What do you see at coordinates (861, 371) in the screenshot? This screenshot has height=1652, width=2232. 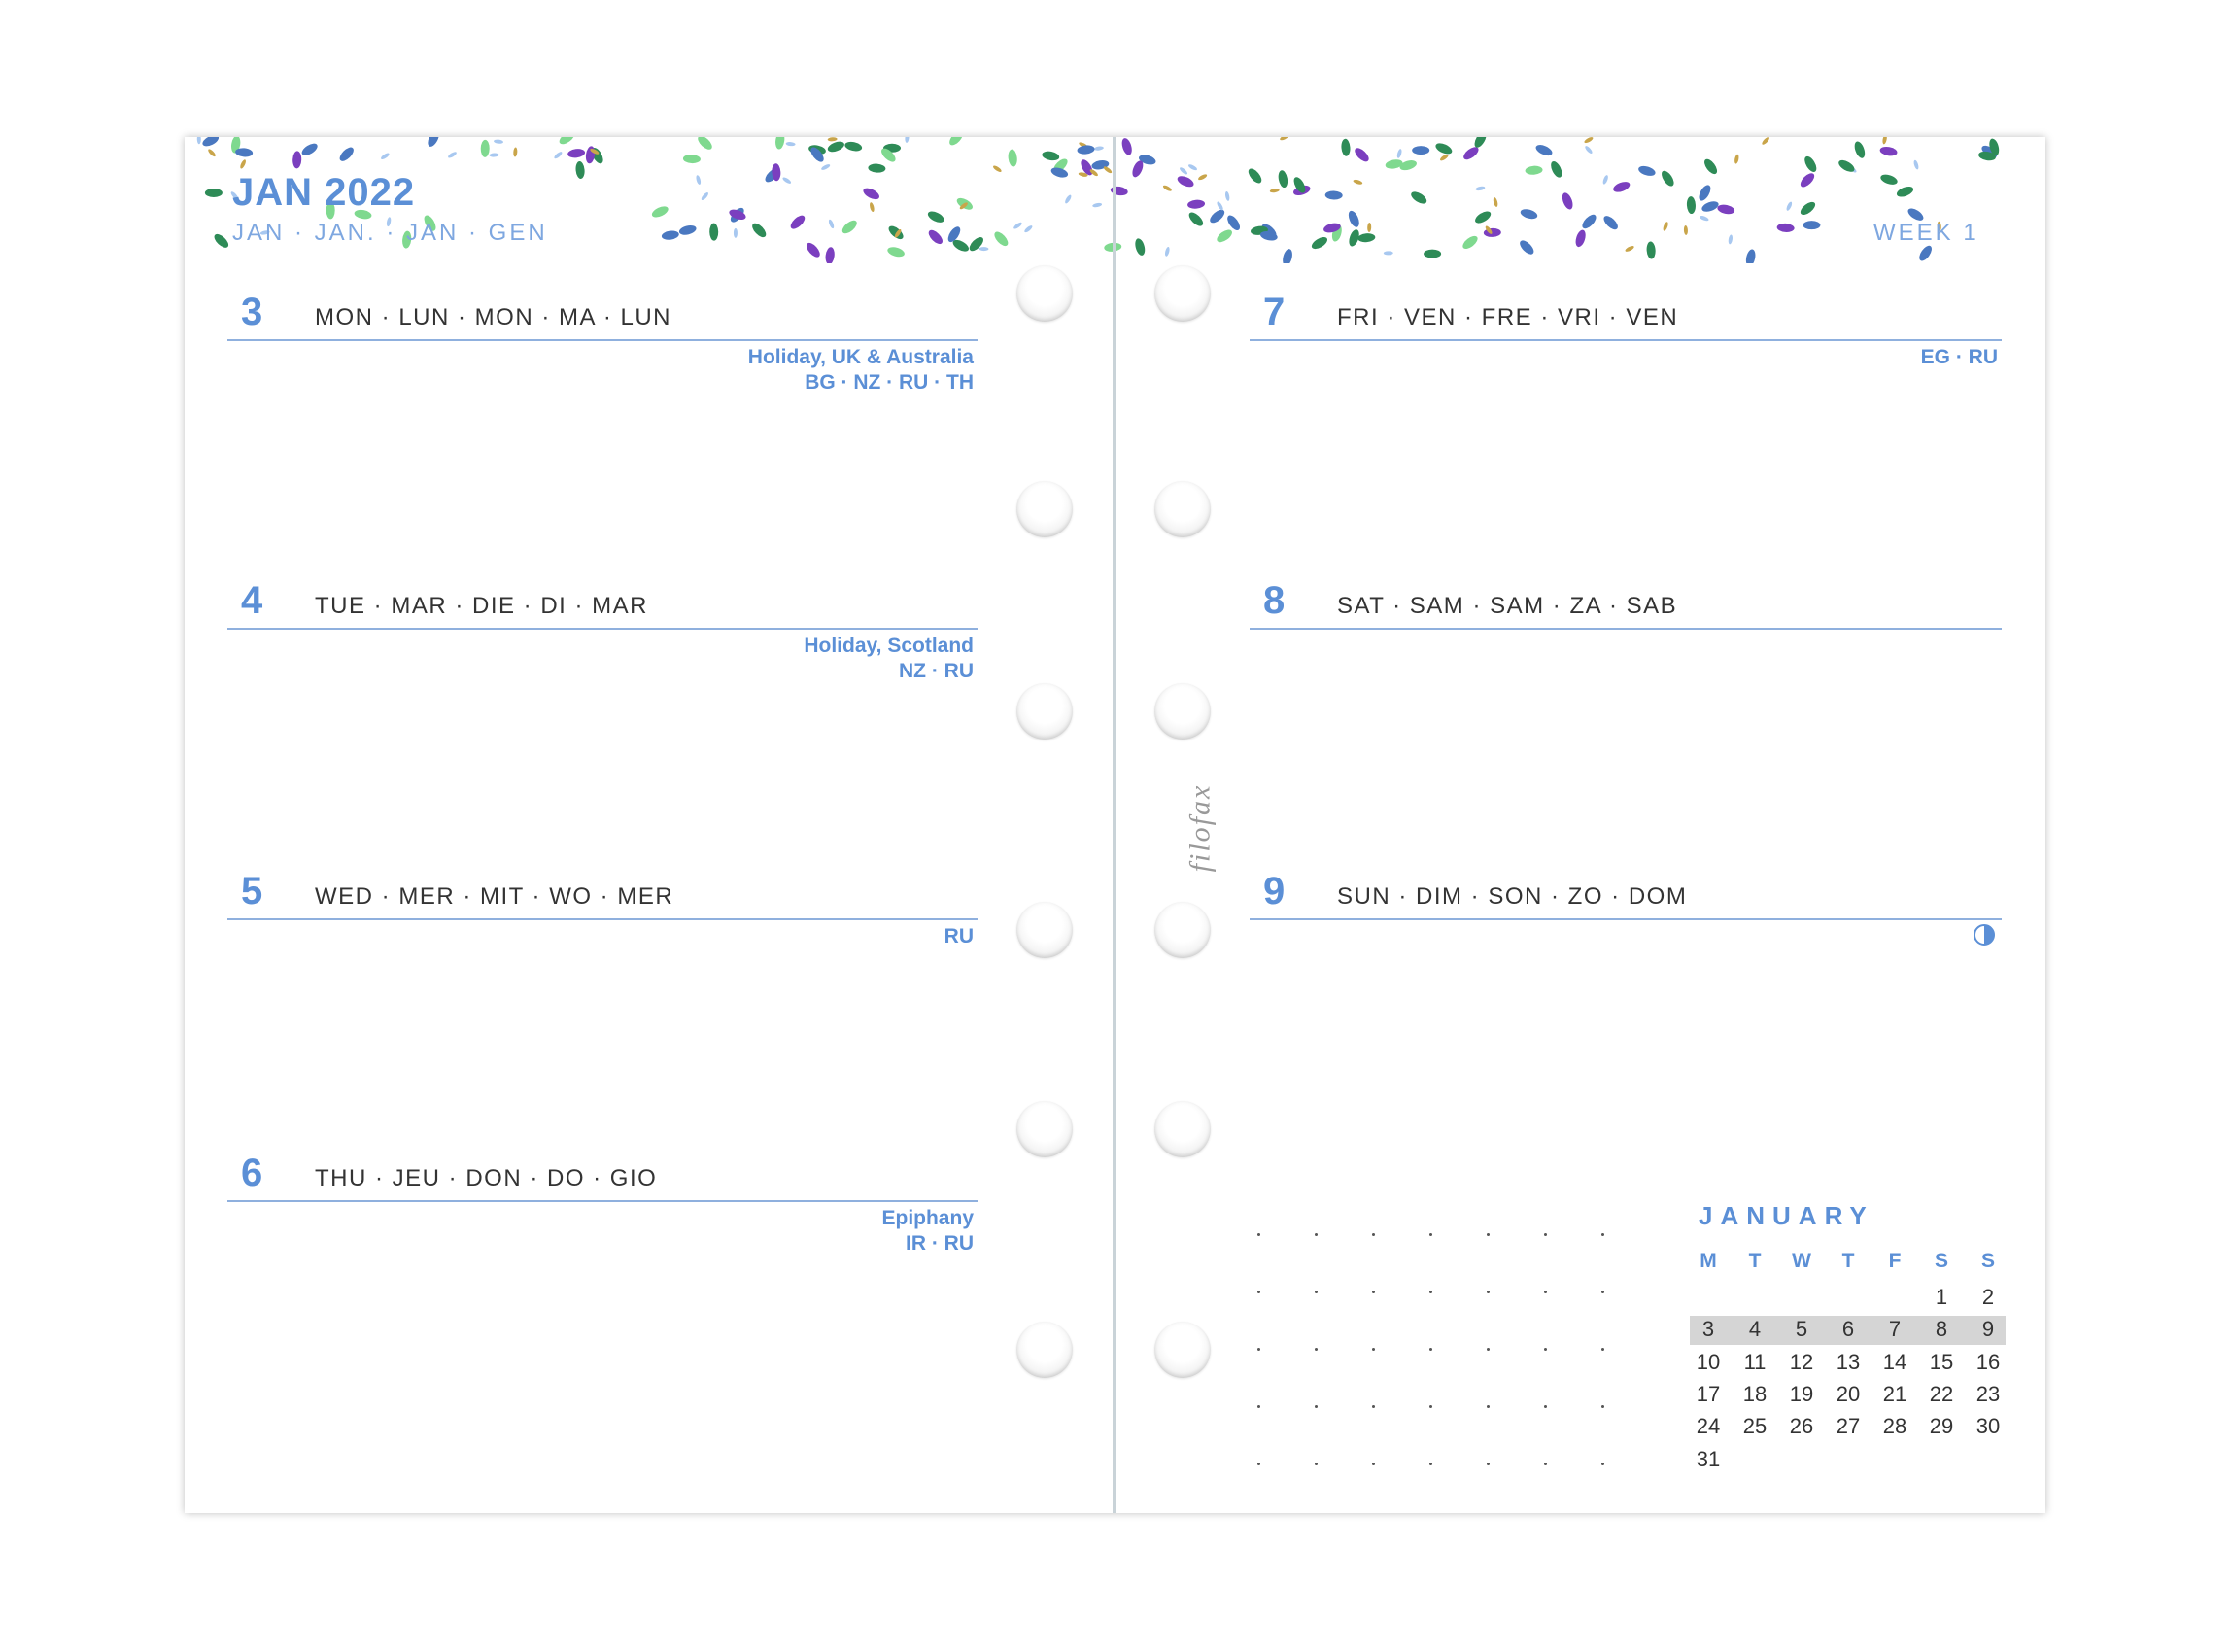 I see `holiday-info: Holiday, UK & Australia BG · NZ · RU · TH` at bounding box center [861, 371].